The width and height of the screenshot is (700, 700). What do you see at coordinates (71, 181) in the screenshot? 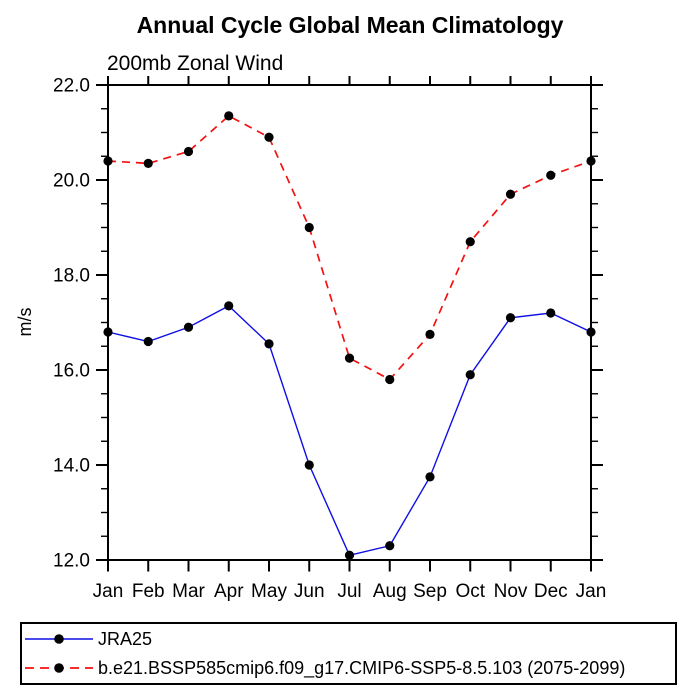
I see `y-tick-label: 20.0` at bounding box center [71, 181].